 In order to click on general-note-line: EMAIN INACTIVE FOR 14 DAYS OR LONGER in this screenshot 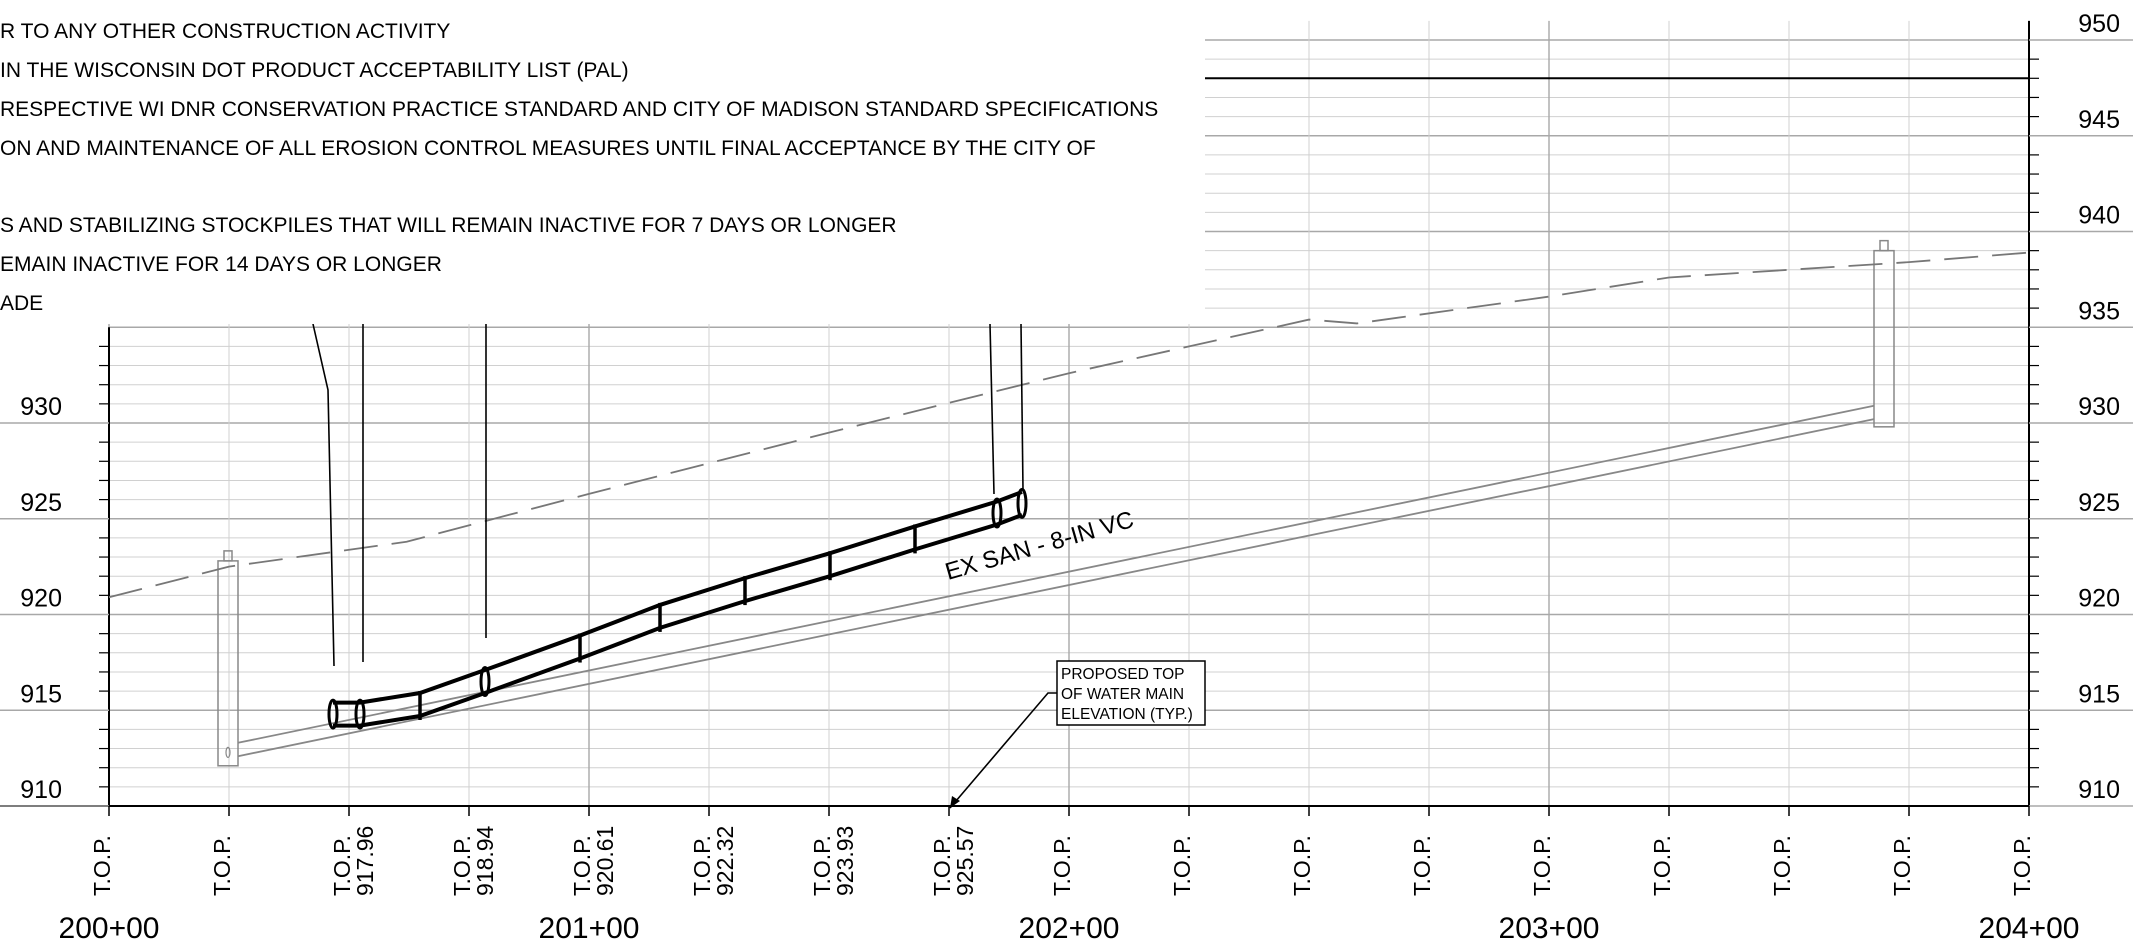, I will do `click(221, 264)`.